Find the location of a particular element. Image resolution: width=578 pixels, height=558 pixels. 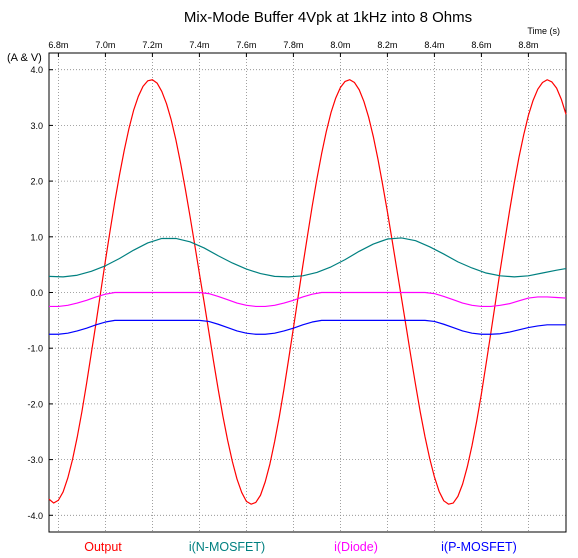

y-tick-label: 1.0 is located at coordinates (36, 237).